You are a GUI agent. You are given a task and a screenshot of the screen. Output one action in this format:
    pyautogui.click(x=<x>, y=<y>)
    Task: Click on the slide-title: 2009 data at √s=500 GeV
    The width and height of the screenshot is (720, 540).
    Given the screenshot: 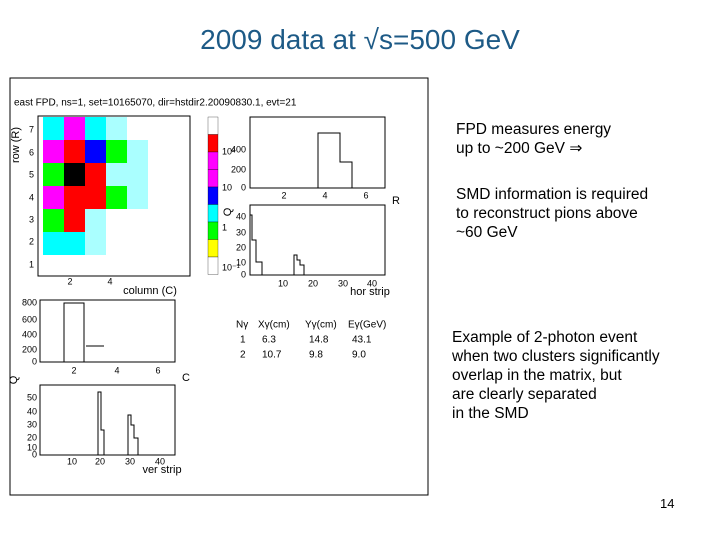 What is the action you would take?
    pyautogui.click(x=360, y=39)
    